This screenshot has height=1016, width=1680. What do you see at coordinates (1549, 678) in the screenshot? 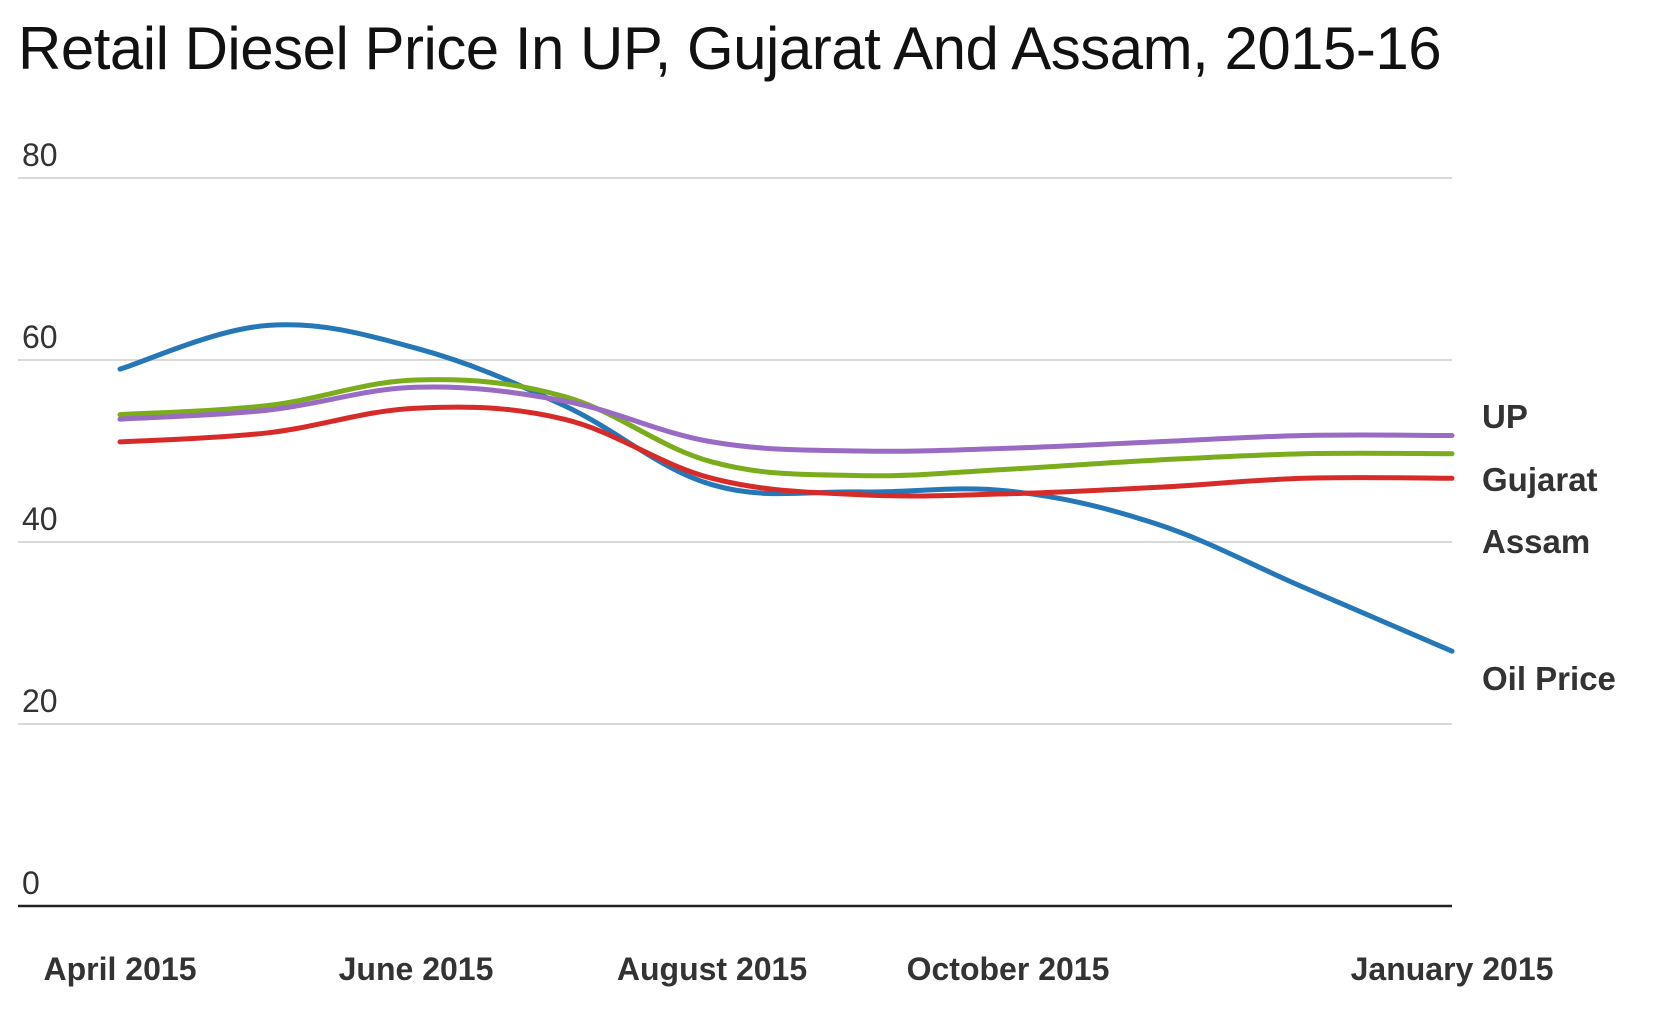
I see `legend-label-oil-price: Oil Price` at bounding box center [1549, 678].